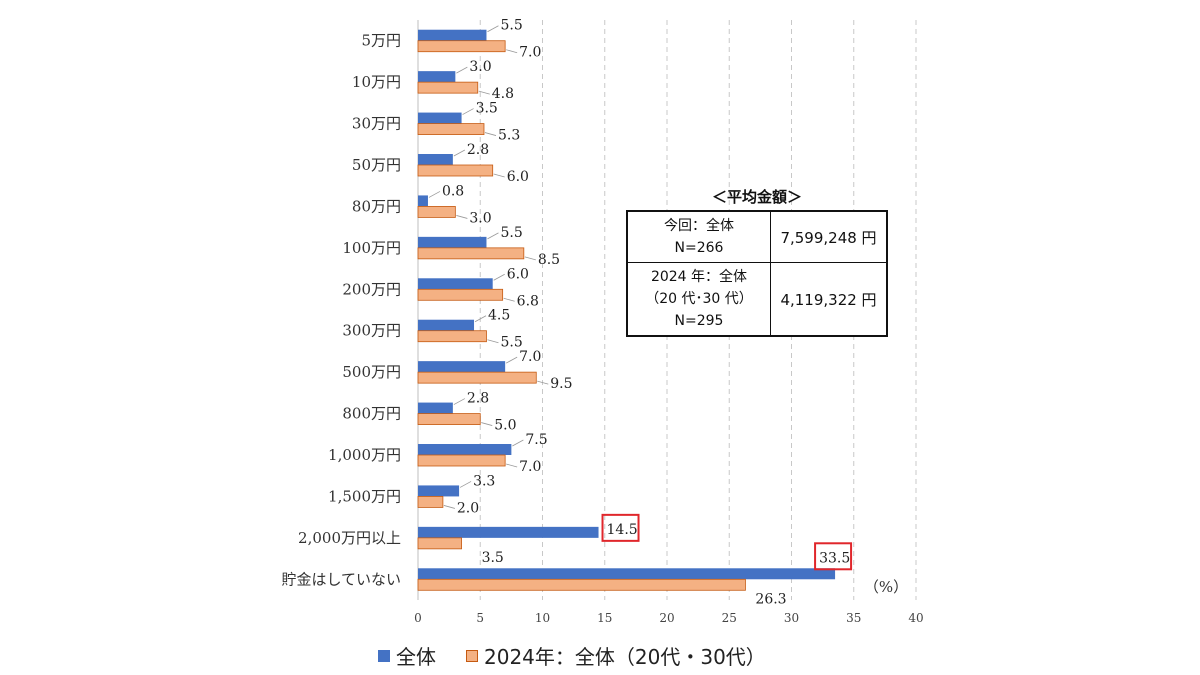 The height and width of the screenshot is (675, 1200). What do you see at coordinates (381, 41) in the screenshot?
I see `category-label: 5万円` at bounding box center [381, 41].